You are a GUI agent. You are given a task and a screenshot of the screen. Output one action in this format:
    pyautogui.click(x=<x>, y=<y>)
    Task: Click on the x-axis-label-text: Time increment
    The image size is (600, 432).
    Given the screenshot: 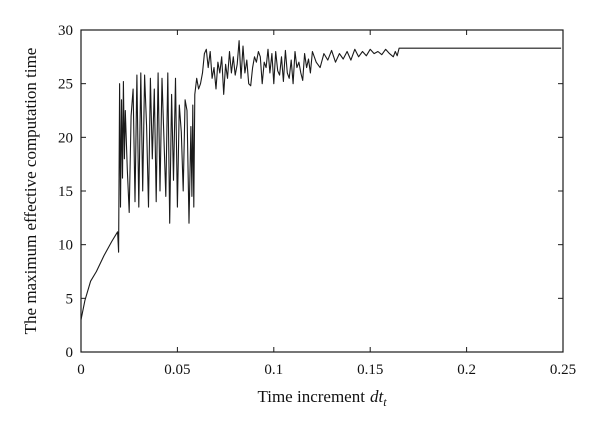 What is the action you would take?
    pyautogui.click(x=311, y=396)
    